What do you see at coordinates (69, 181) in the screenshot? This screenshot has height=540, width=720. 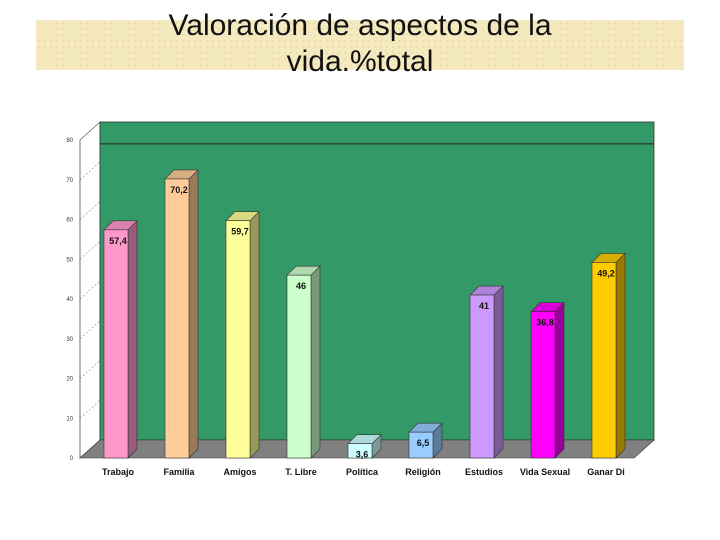 I see `y-tick-label: 70` at bounding box center [69, 181].